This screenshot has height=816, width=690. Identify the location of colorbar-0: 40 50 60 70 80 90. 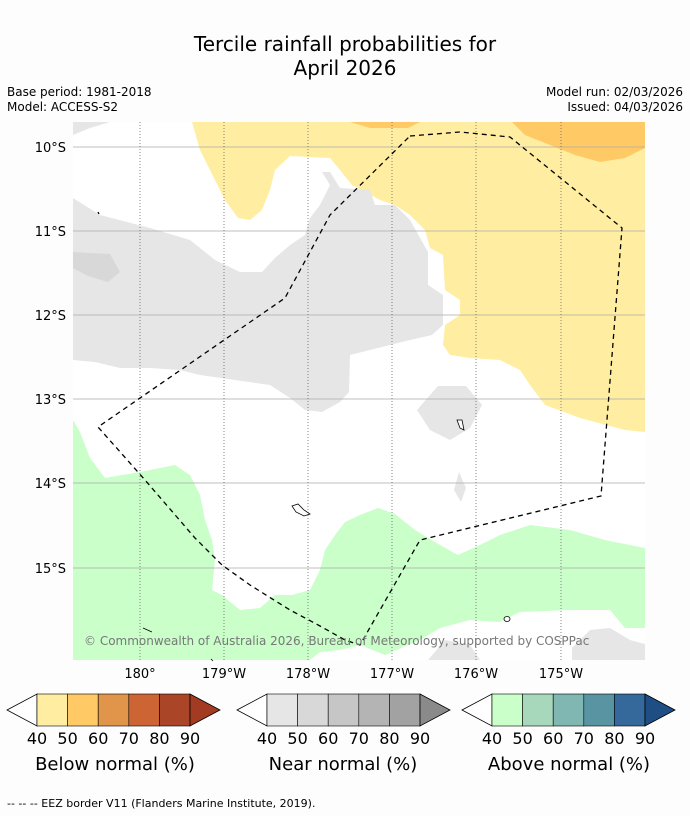
(113, 720).